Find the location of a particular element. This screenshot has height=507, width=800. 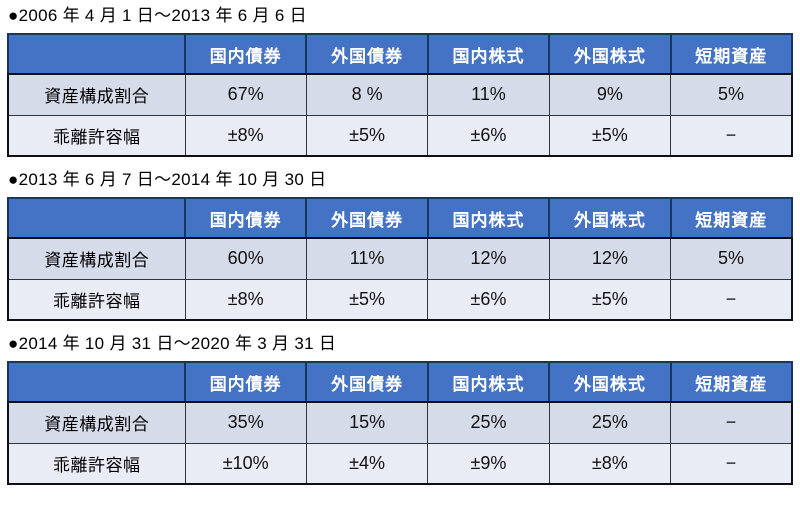

value-cell: 35% is located at coordinates (245, 422).